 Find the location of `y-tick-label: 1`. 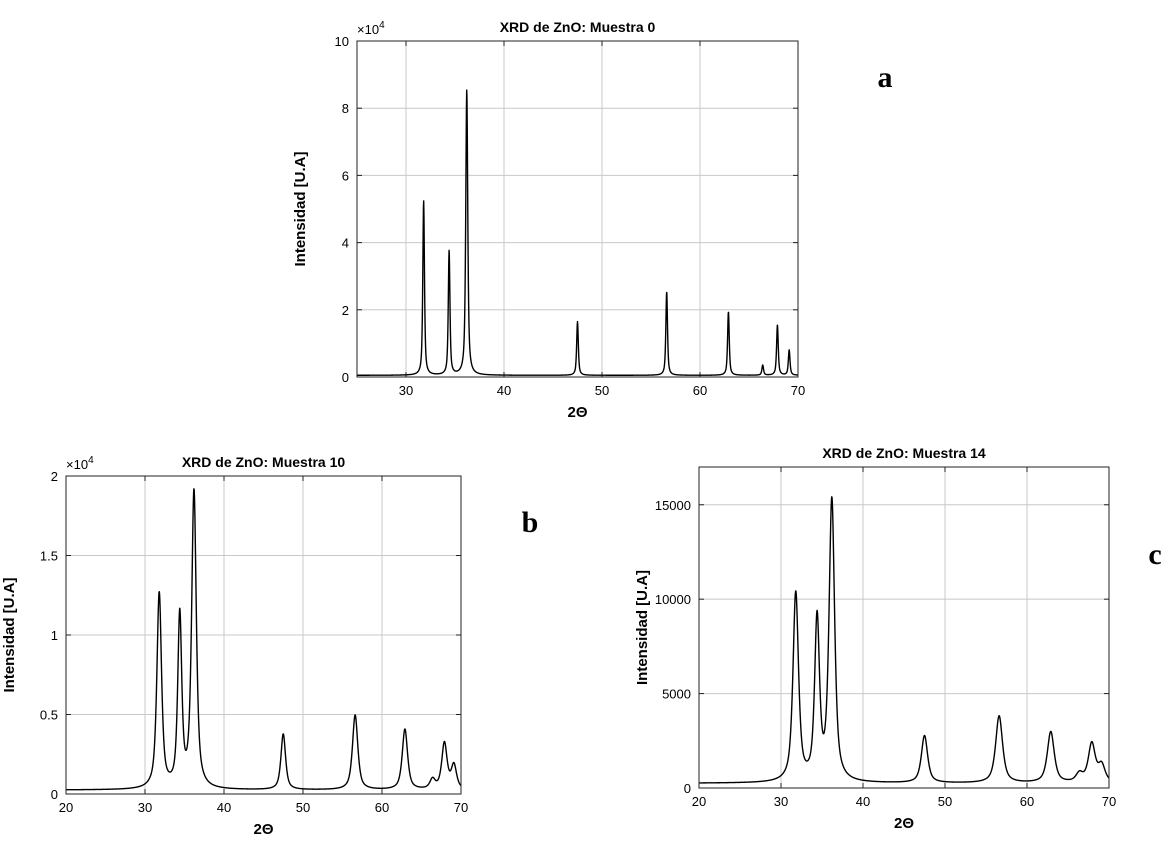

y-tick-label: 1 is located at coordinates (54, 635).